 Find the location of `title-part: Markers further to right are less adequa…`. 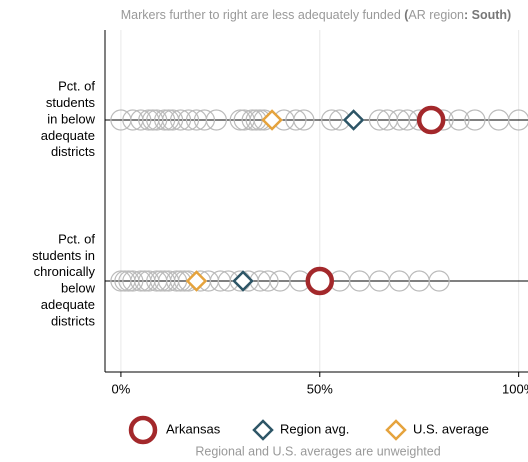

title-part: Markers further to right are less adequa… is located at coordinates (262, 15).